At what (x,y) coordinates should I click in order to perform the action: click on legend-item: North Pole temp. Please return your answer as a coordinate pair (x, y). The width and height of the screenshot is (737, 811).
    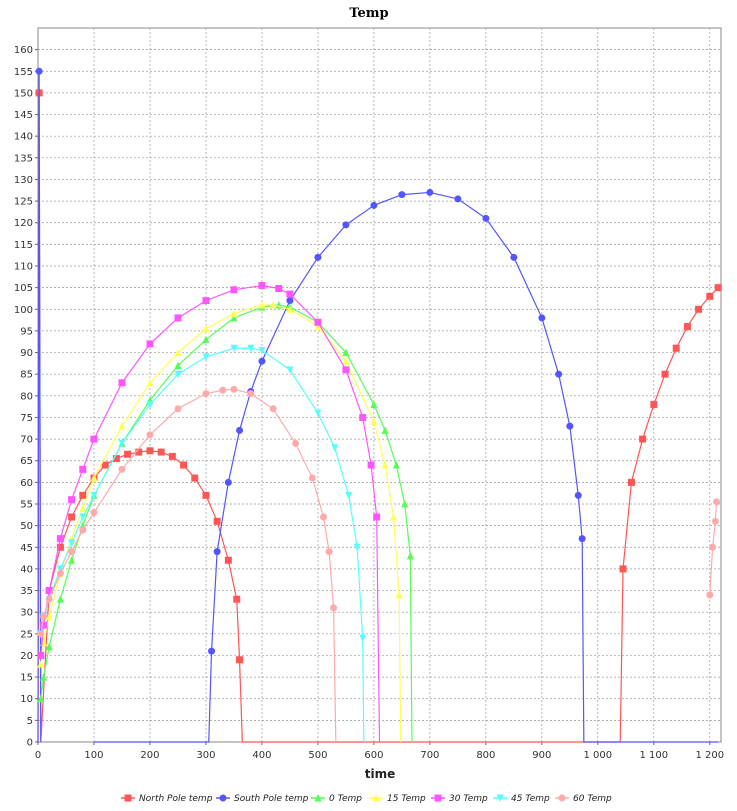
    Looking at the image, I should click on (167, 799).